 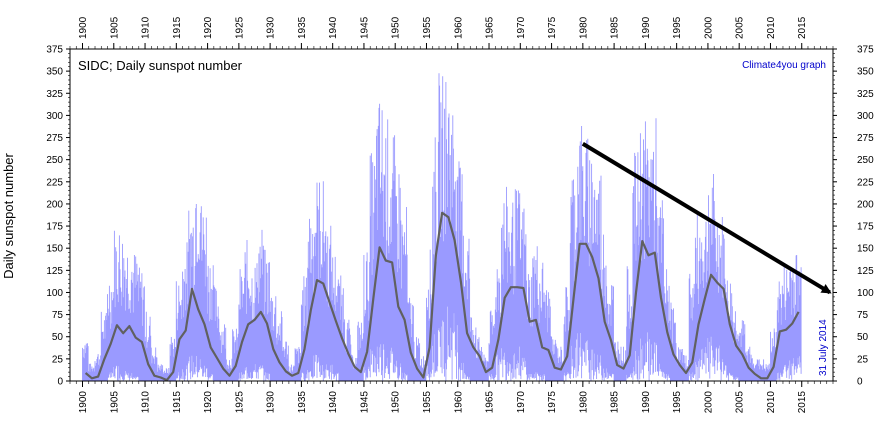 What do you see at coordinates (54, 293) in the screenshot?
I see `y-tick-label-left: 100` at bounding box center [54, 293].